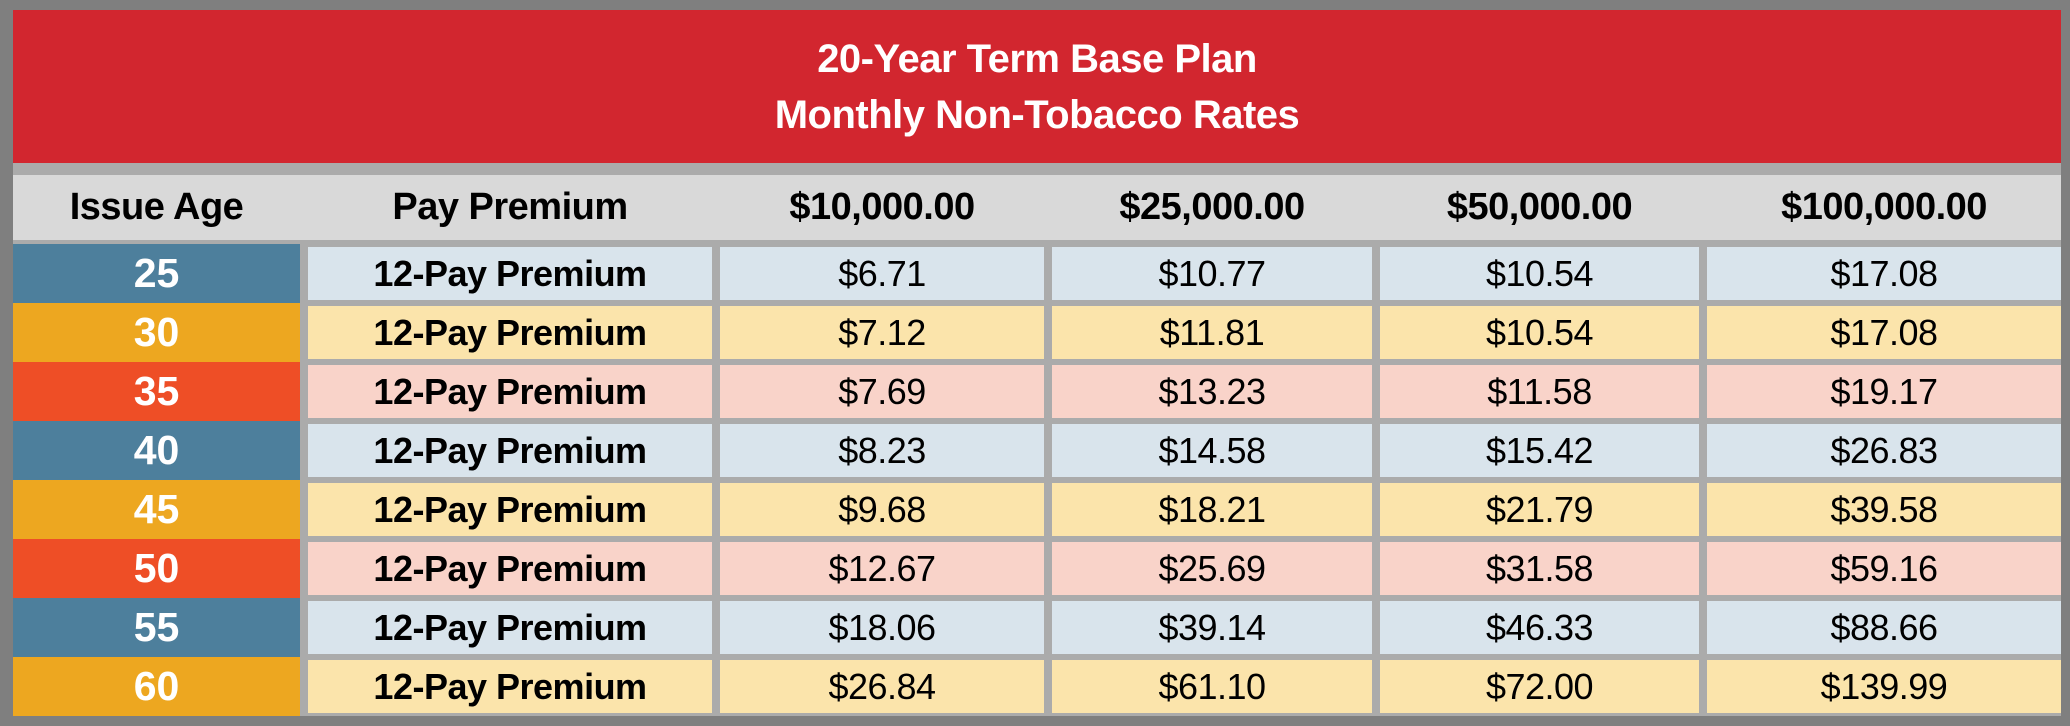  What do you see at coordinates (882, 391) in the screenshot?
I see `rate-value-cell: $7.69` at bounding box center [882, 391].